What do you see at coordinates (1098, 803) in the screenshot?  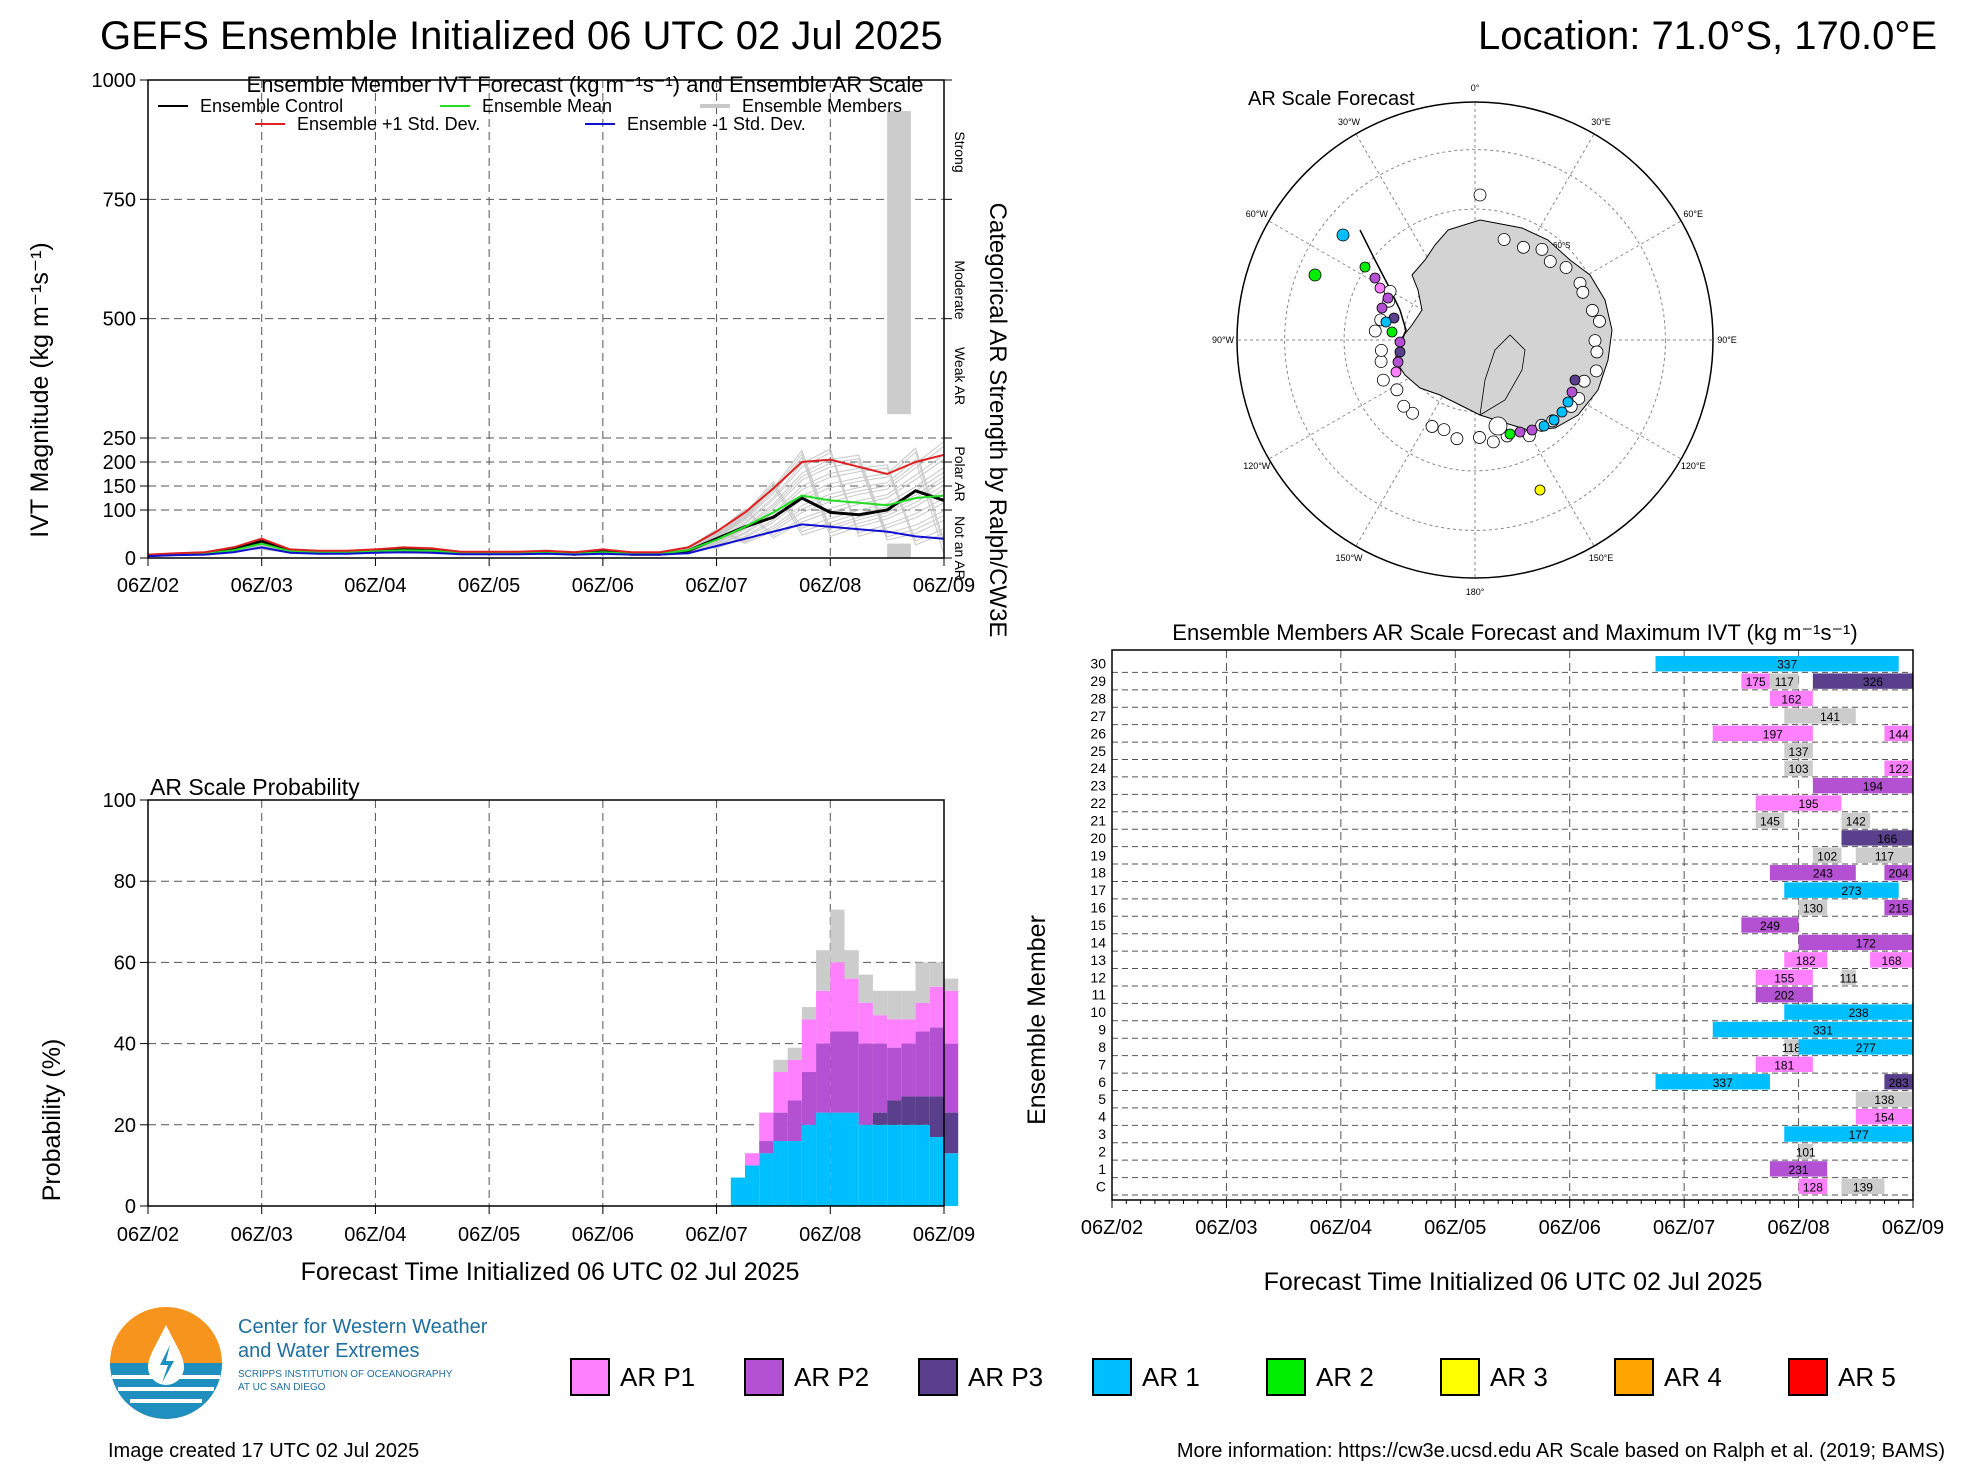 I see `members-ytick-label: 22` at bounding box center [1098, 803].